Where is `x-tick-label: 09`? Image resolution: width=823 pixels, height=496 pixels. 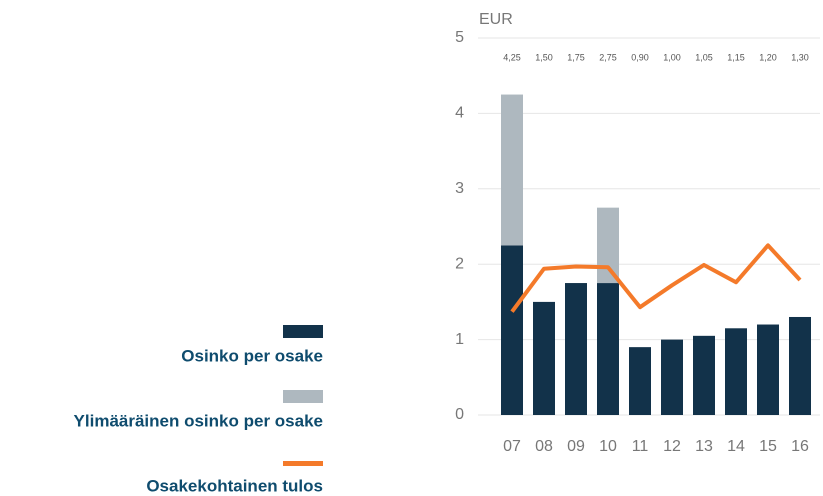 x-tick-label: 09 is located at coordinates (576, 446).